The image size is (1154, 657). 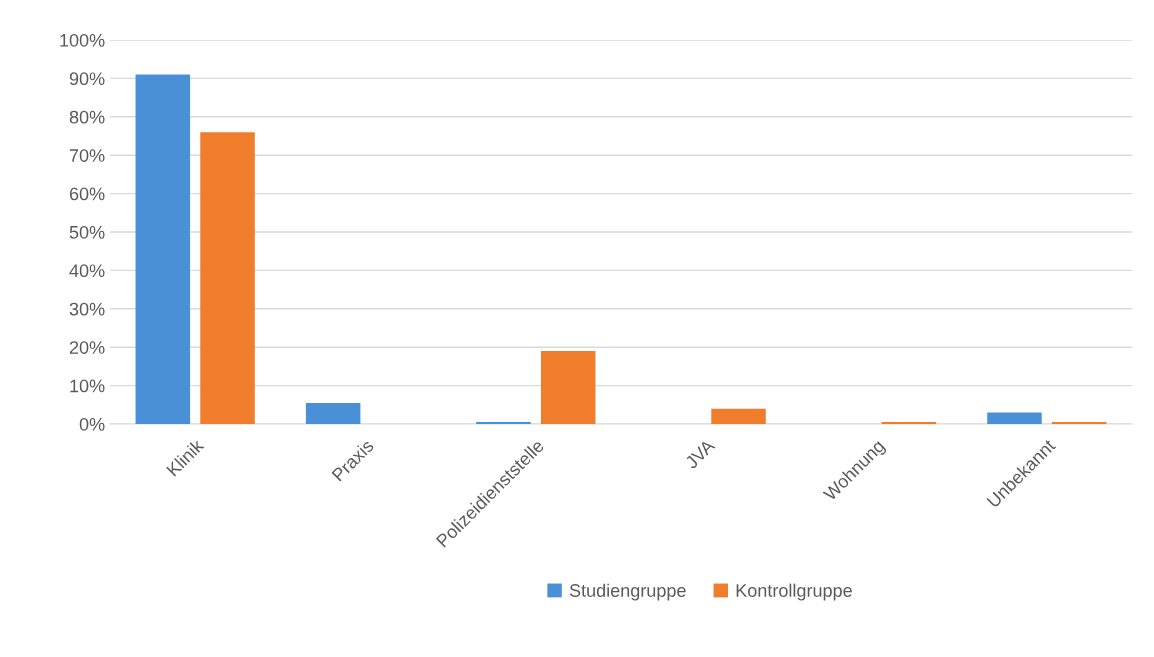 I want to click on y-tick-label: 40%, so click(x=87, y=271).